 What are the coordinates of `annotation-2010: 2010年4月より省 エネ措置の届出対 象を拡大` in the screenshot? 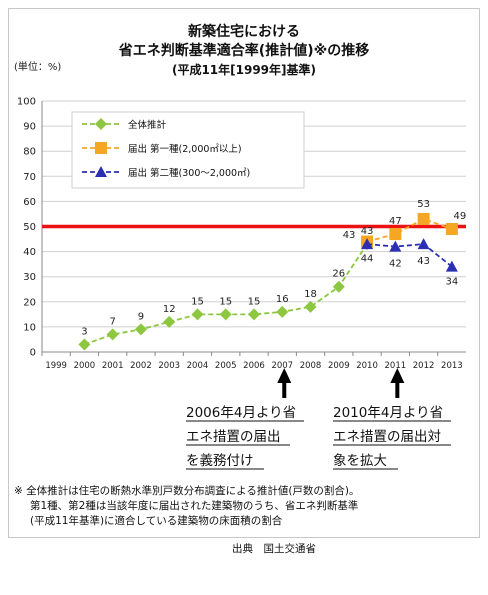 It's located at (392, 437).